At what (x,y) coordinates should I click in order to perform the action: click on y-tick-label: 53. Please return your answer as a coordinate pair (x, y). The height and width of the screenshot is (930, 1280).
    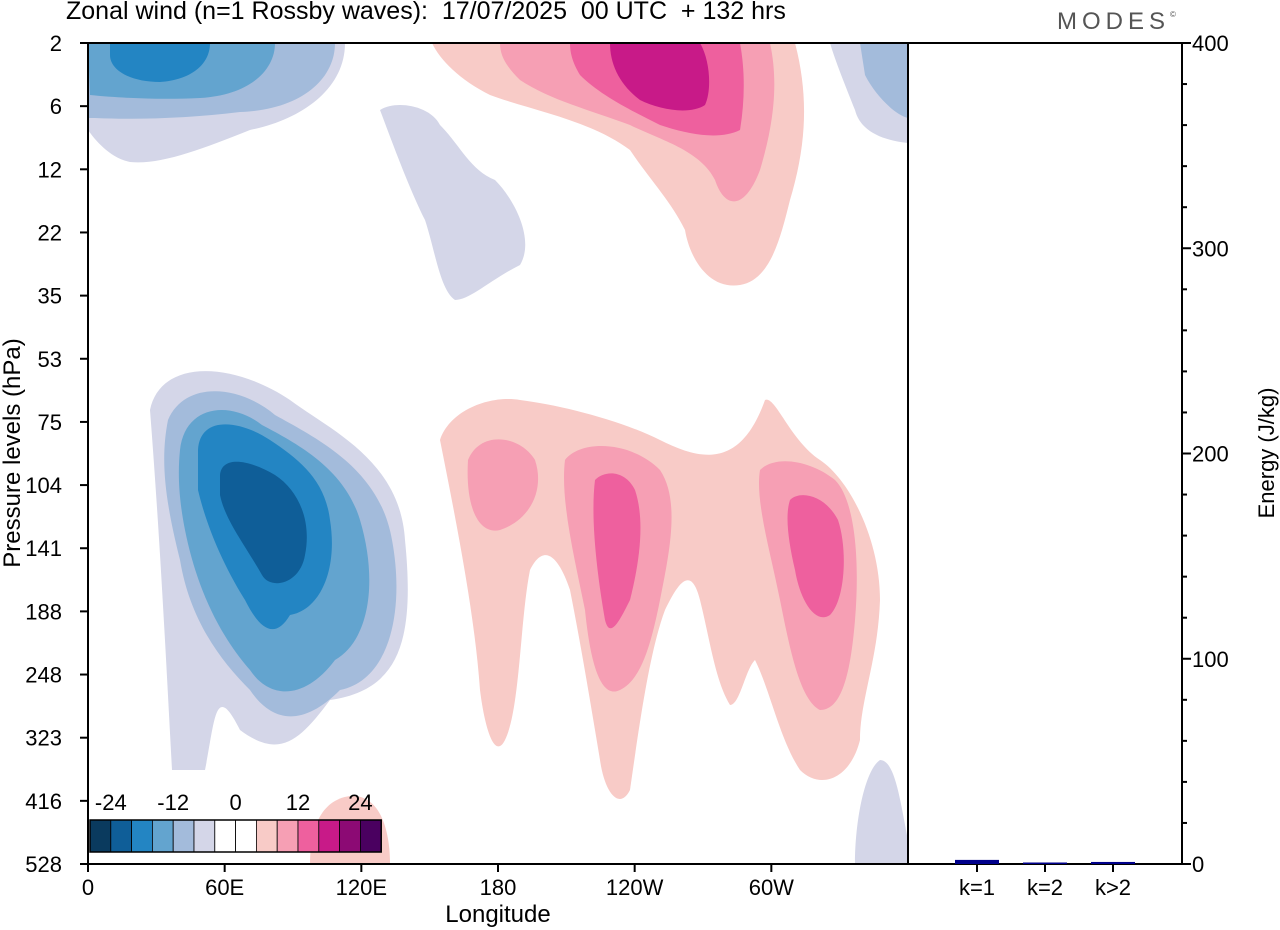
    Looking at the image, I should click on (50, 359).